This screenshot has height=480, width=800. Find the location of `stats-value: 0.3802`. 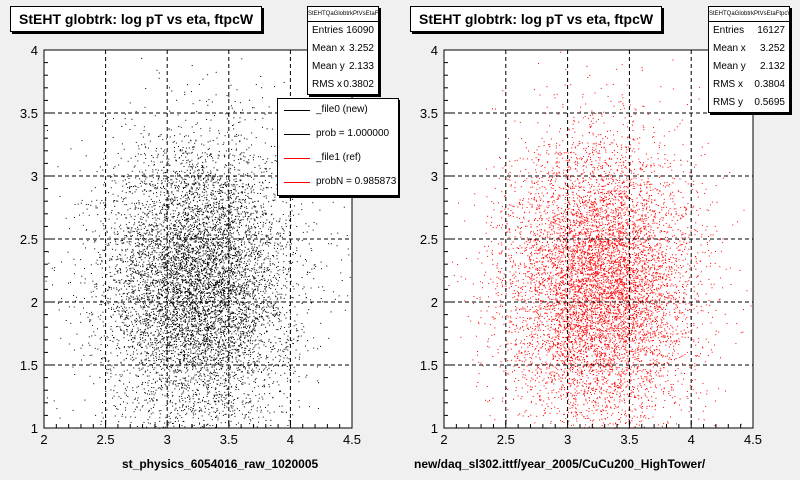

stats-value: 0.3802 is located at coordinates (358, 84).